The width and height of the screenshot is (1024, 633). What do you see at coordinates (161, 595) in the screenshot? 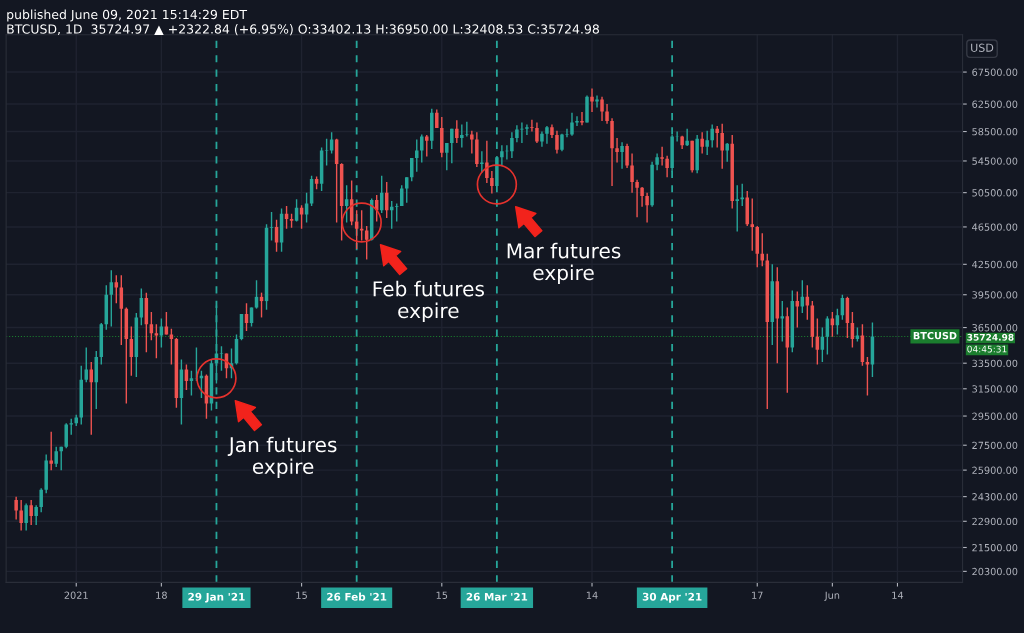
I see `x-tick-label: 18` at bounding box center [161, 595].